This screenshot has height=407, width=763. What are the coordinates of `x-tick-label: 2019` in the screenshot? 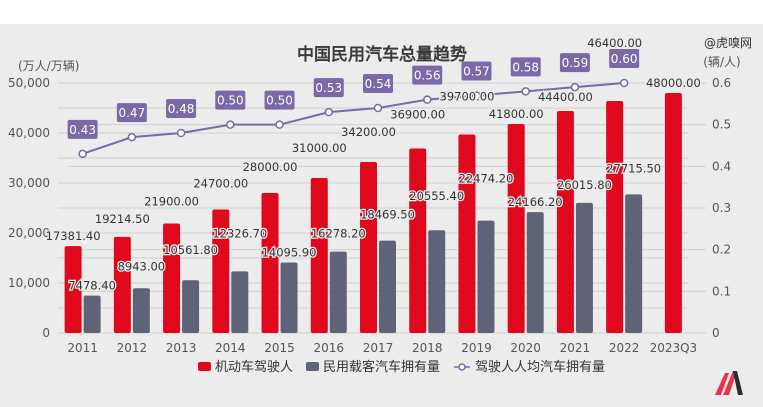 It's located at (476, 348).